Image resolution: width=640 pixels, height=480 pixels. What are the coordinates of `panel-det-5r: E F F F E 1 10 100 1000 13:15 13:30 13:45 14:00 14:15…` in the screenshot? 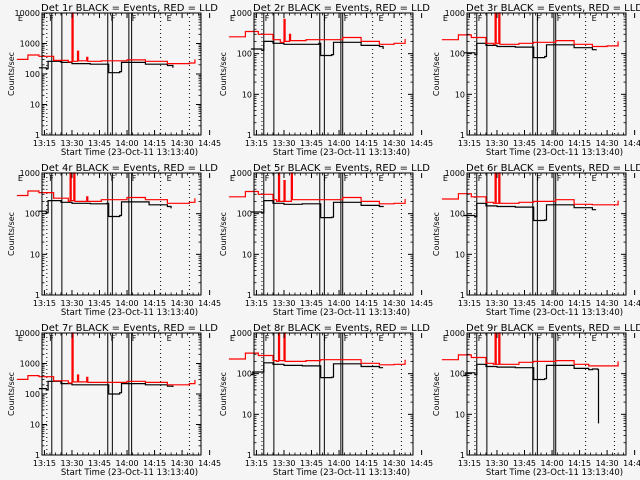 It's located at (326, 240).